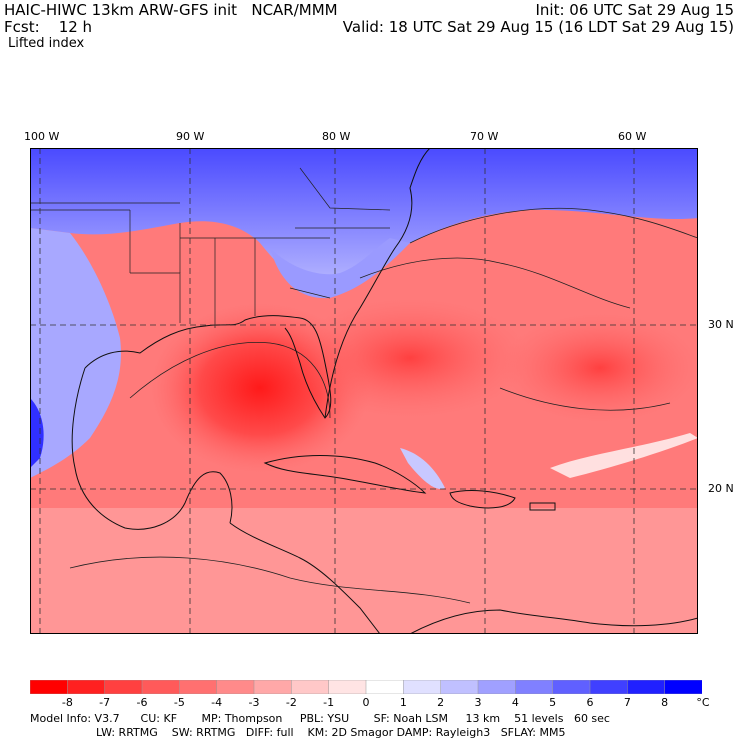 The height and width of the screenshot is (740, 740). Describe the element at coordinates (665, 702) in the screenshot. I see `colorbar-tick-label: 8` at that location.